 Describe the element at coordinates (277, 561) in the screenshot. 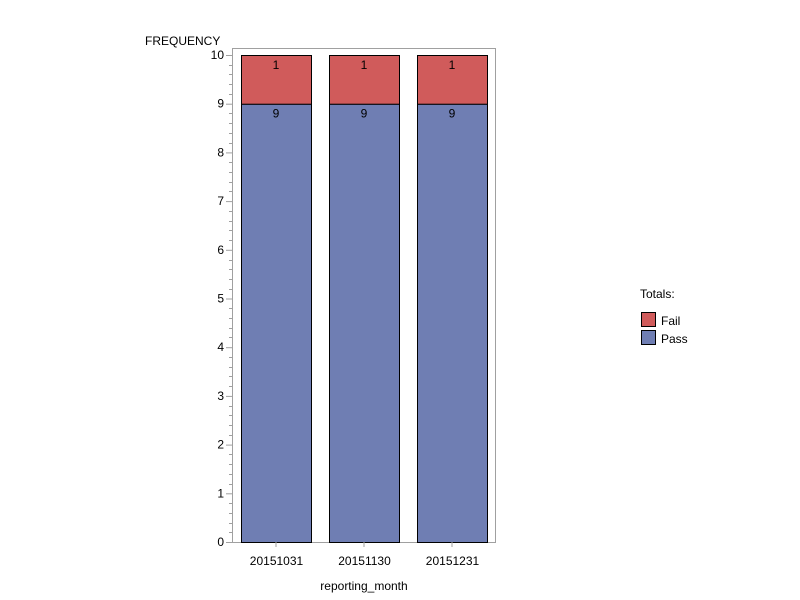

I see `x-tick-label: 20151031` at that location.